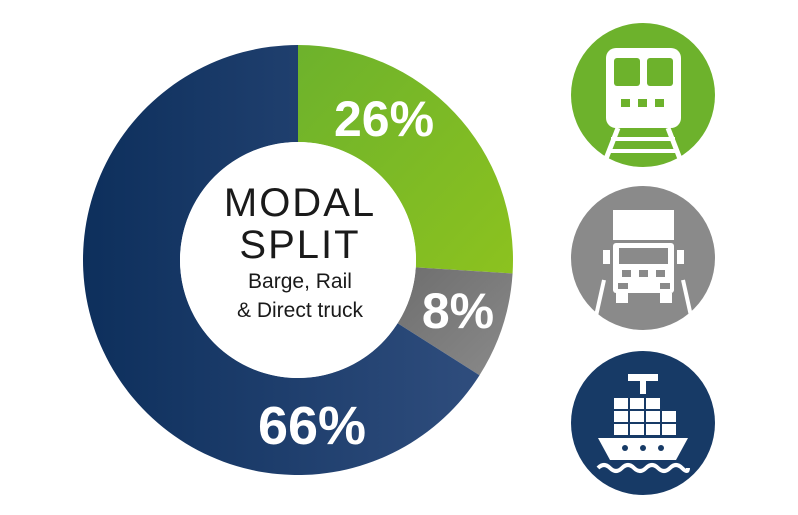  Describe the element at coordinates (300, 203) in the screenshot. I see `center-title-line-1: MODAL` at that location.